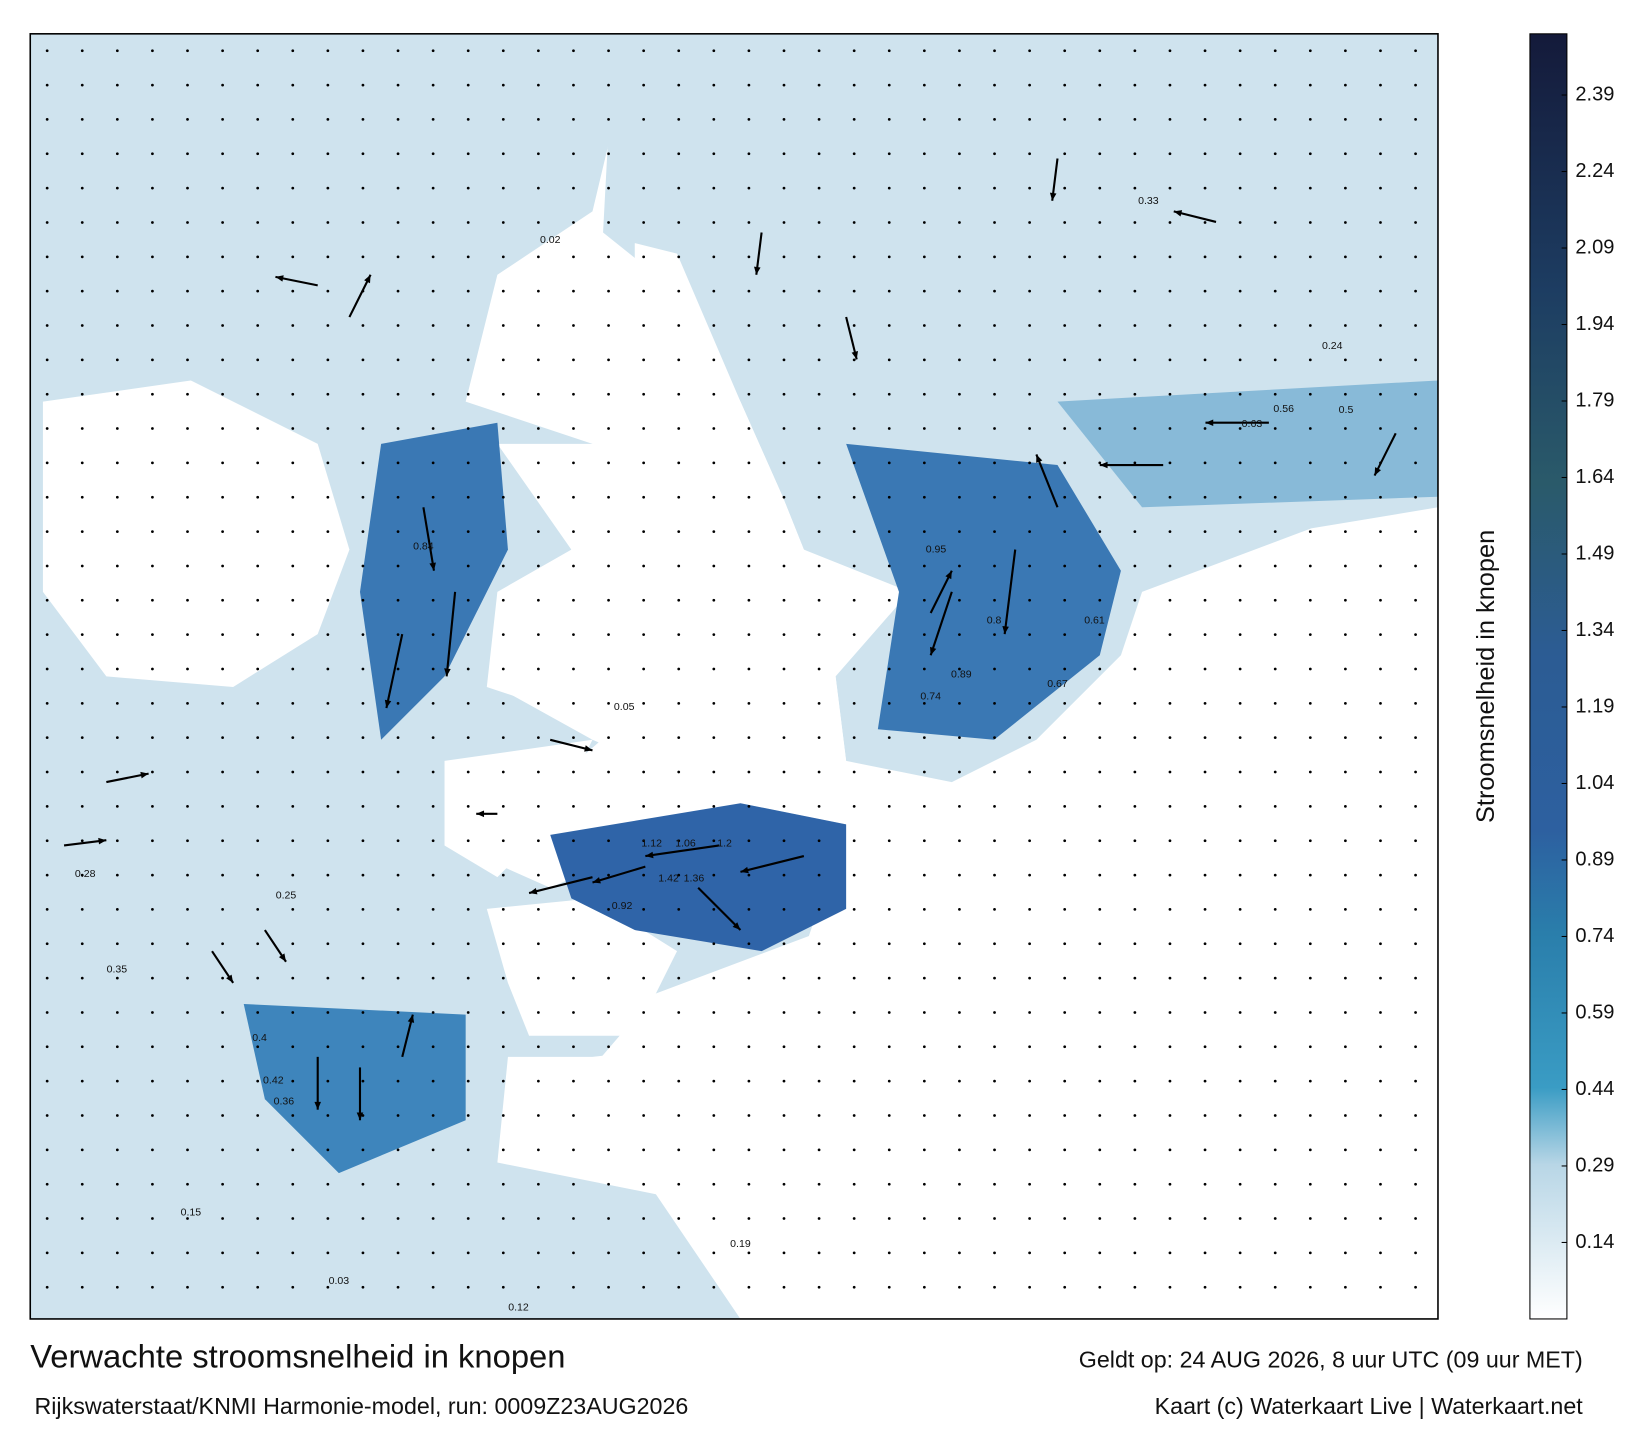  What do you see at coordinates (297, 1356) in the screenshot?
I see `title: Verwachte stroomsnelheid in knopen` at bounding box center [297, 1356].